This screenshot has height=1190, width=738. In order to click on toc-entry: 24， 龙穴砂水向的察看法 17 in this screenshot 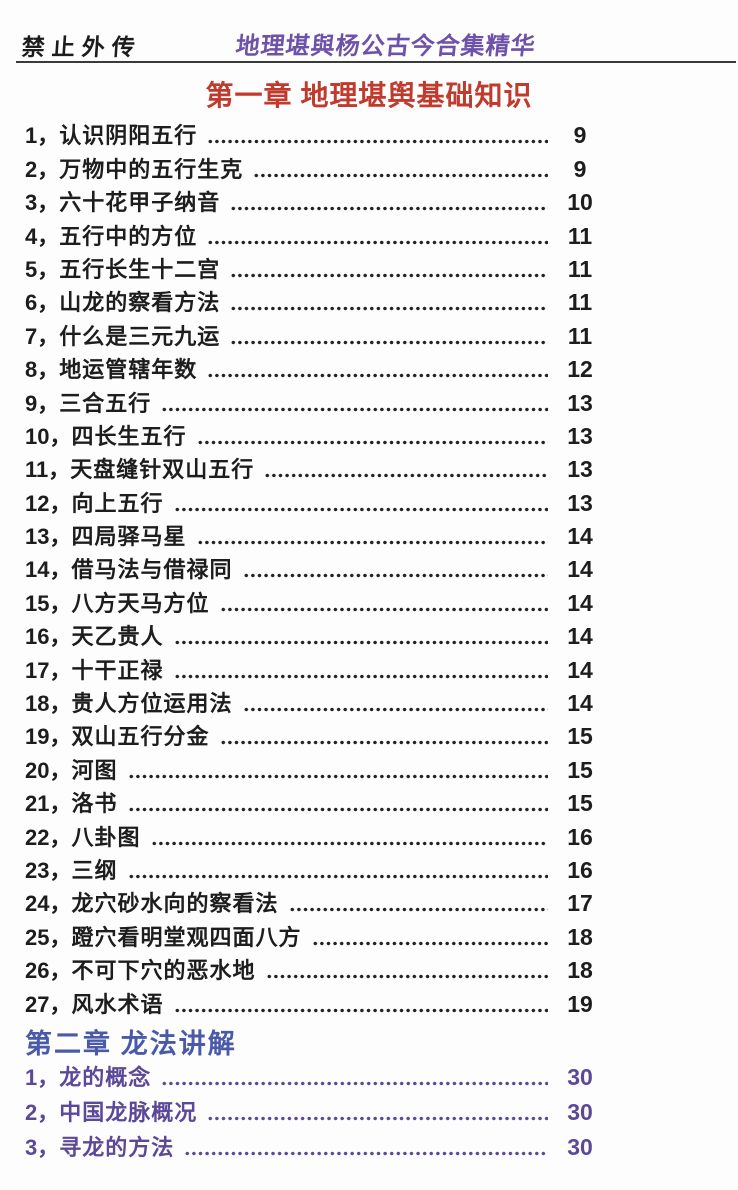, I will do `click(314, 902)`.